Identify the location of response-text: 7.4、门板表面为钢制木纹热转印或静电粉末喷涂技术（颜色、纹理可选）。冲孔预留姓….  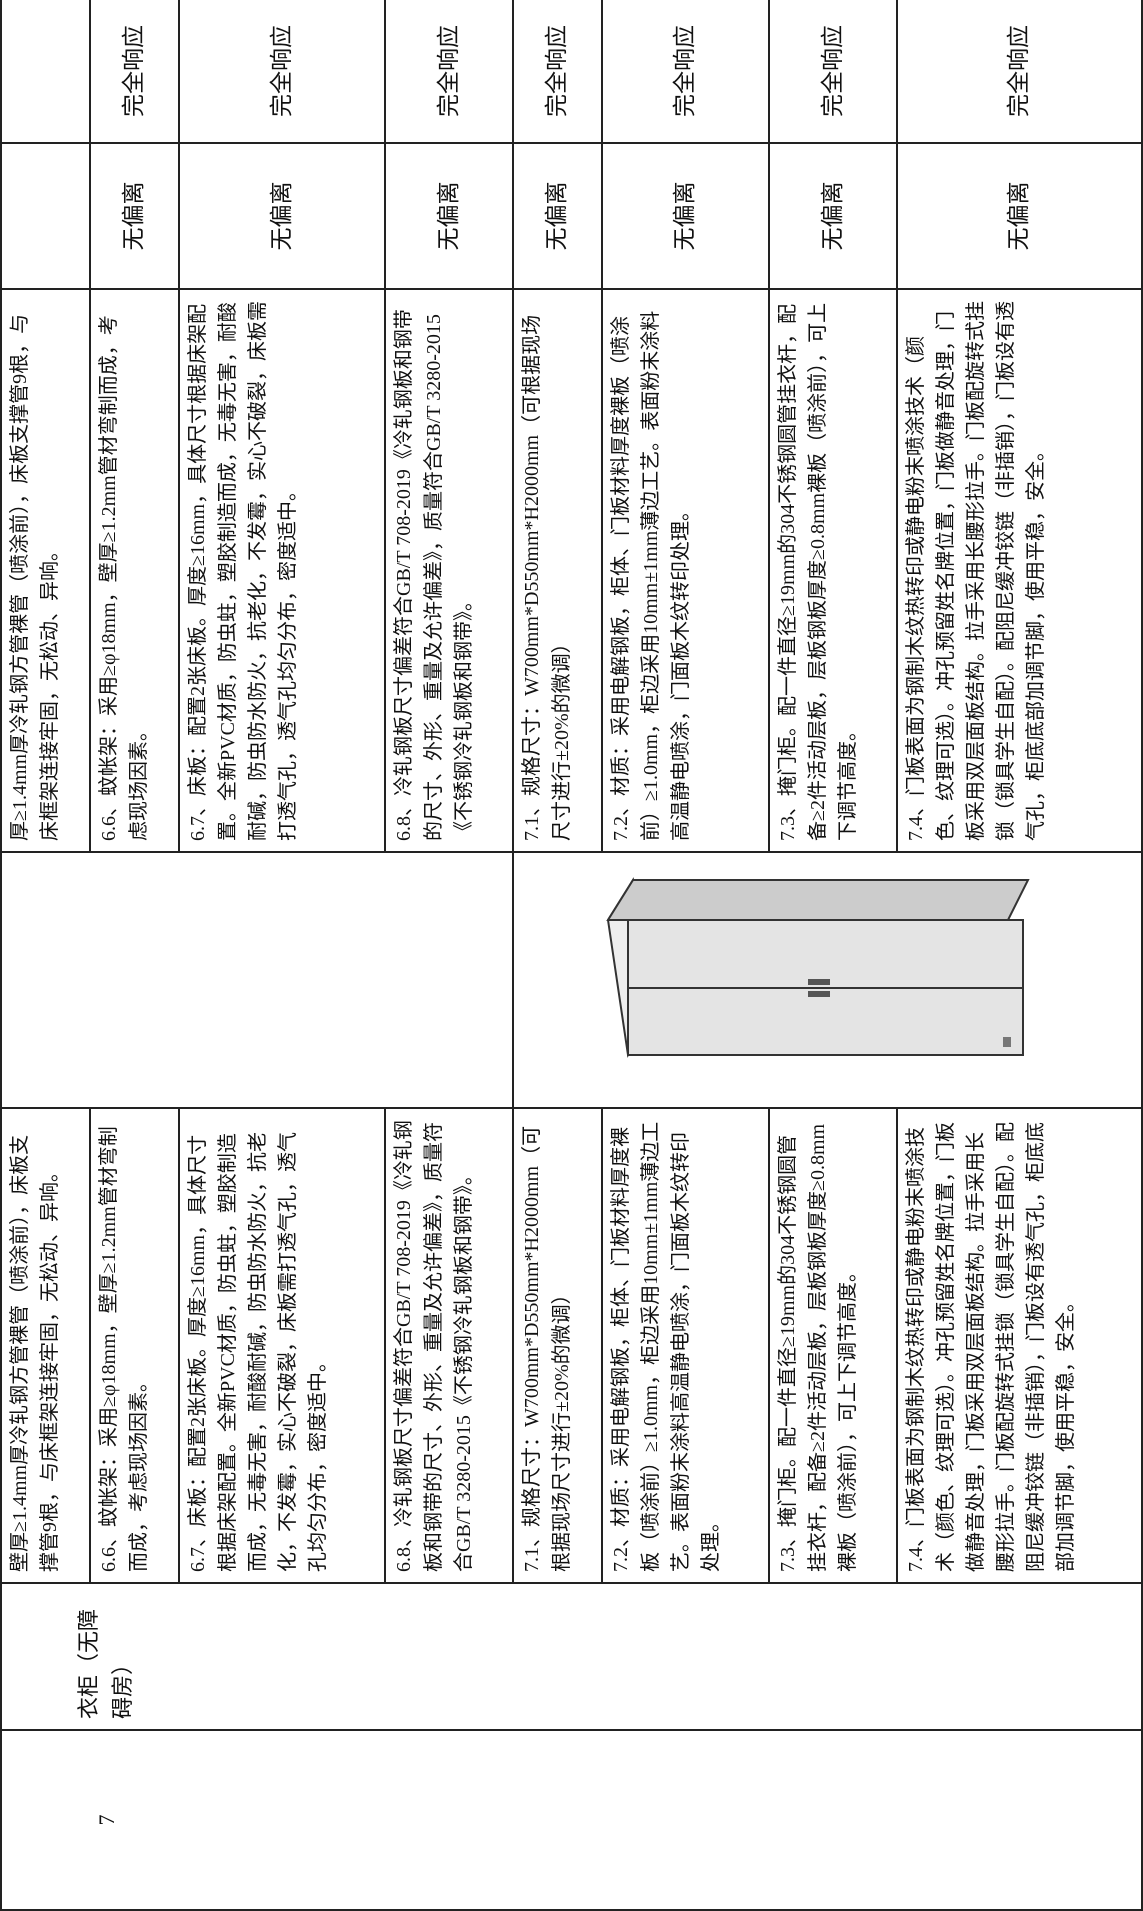
(975, 571).